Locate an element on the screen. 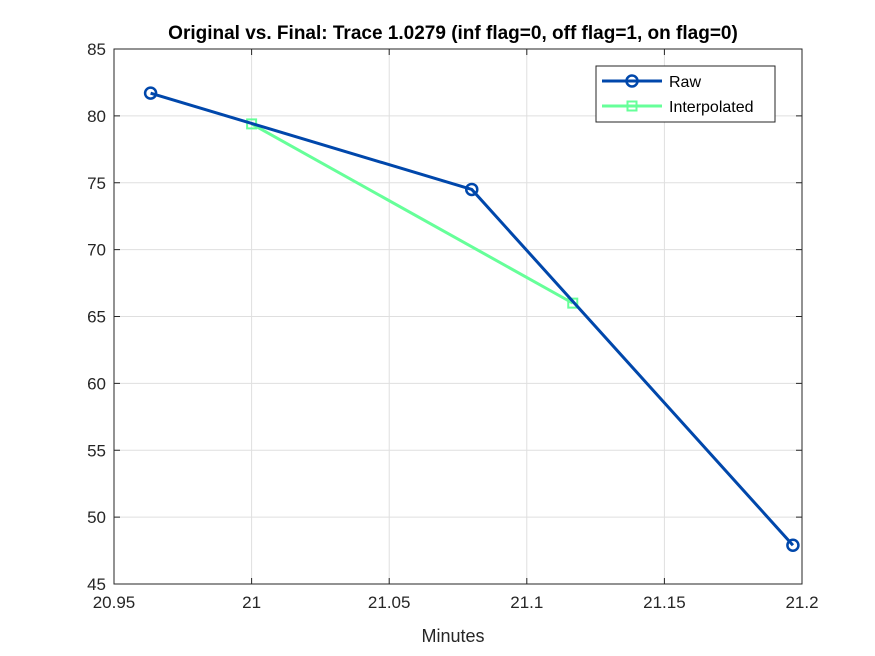 Image resolution: width=875 pixels, height=656 pixels. y-tick-label: 75 is located at coordinates (96, 183).